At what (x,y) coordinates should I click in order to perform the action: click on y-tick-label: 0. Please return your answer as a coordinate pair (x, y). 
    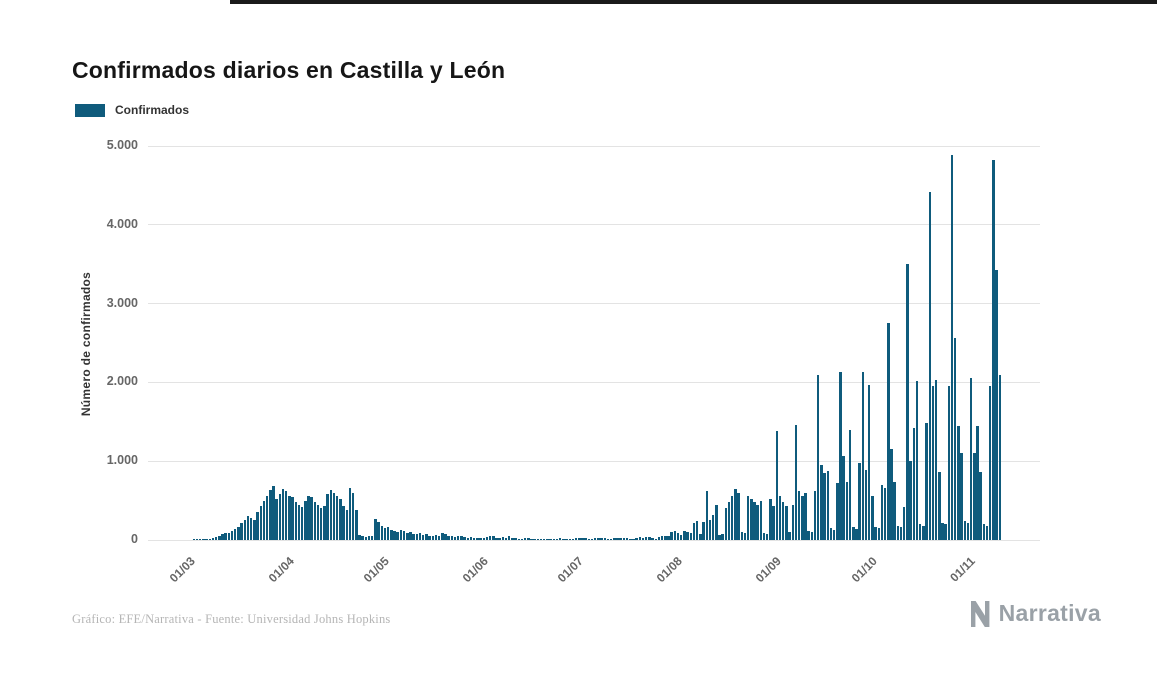
    Looking at the image, I should click on (134, 539).